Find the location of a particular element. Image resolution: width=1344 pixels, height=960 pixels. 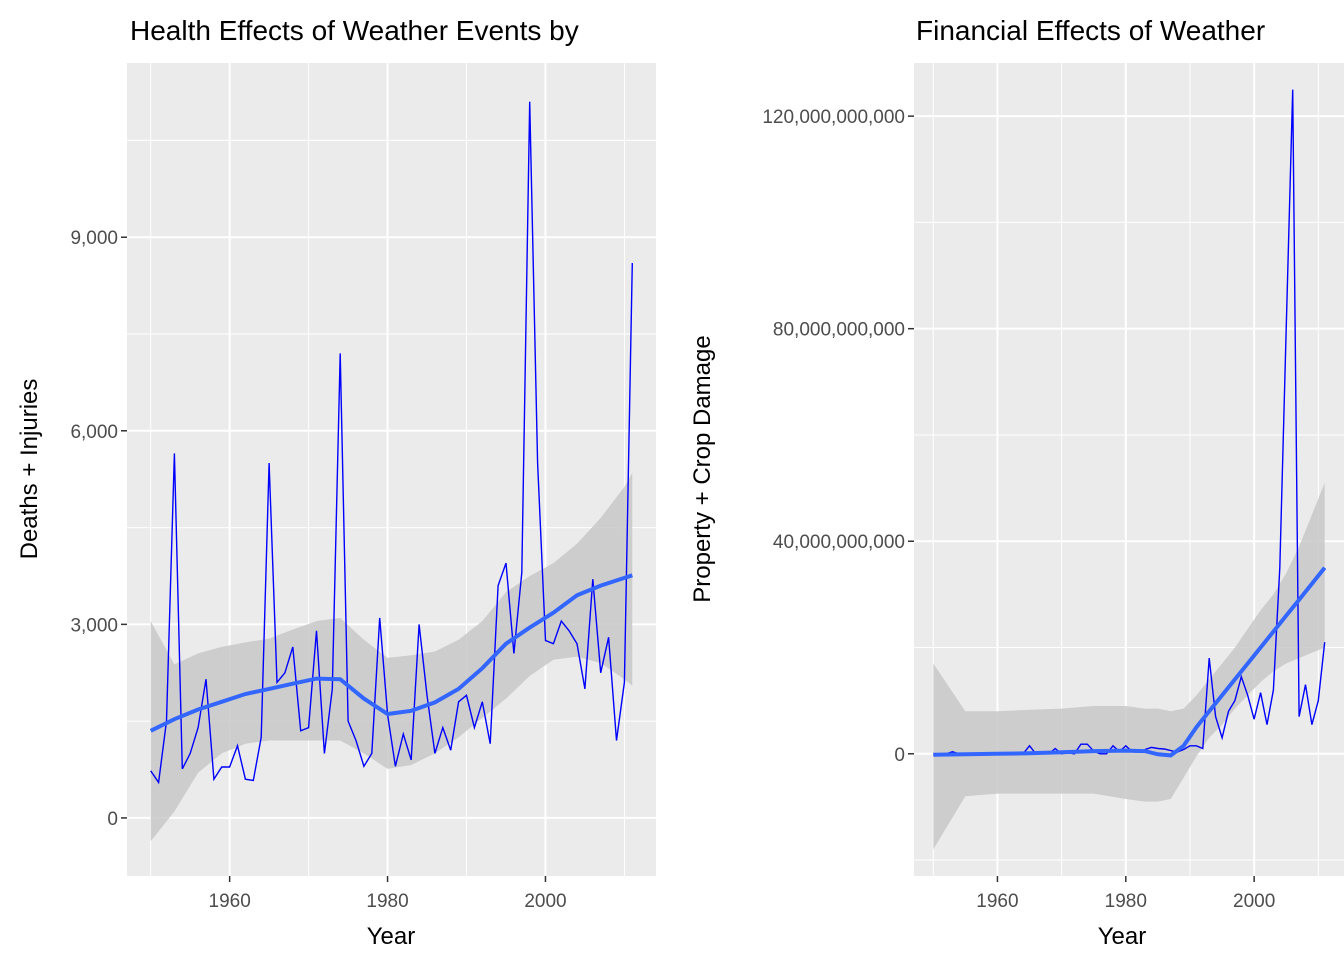

y-tick-label: 3,000 is located at coordinates (94, 625).